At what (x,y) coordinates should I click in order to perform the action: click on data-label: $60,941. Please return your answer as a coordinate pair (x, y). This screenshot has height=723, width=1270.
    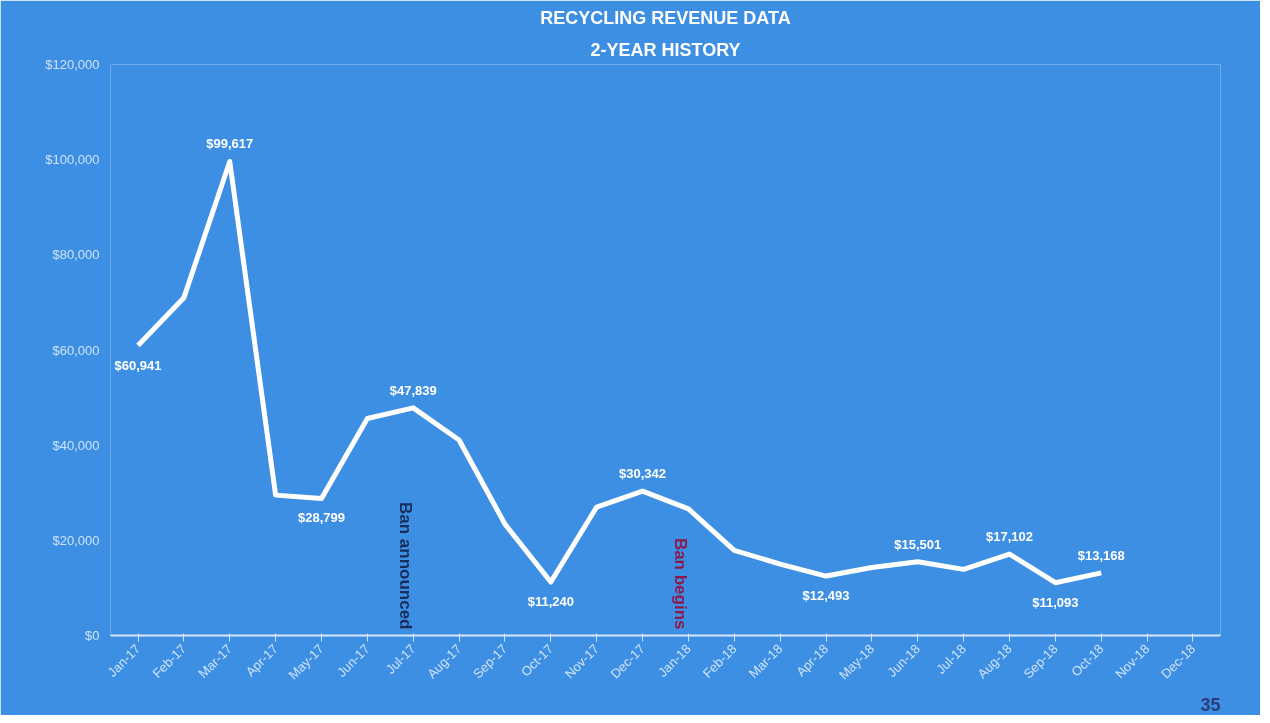
    Looking at the image, I should click on (138, 365).